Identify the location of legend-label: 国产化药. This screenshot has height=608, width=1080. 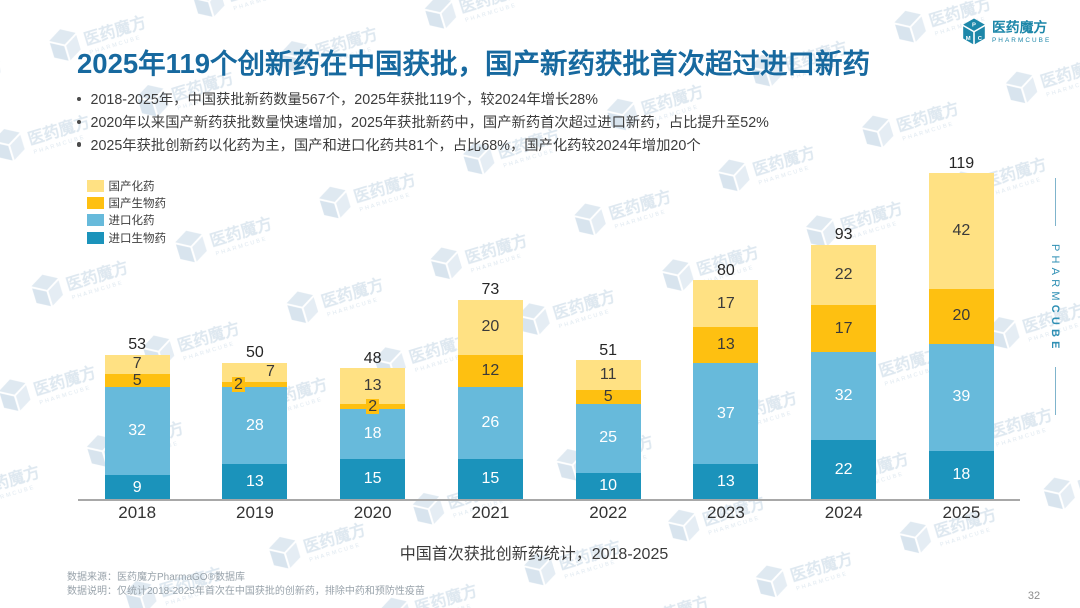
(131, 186).